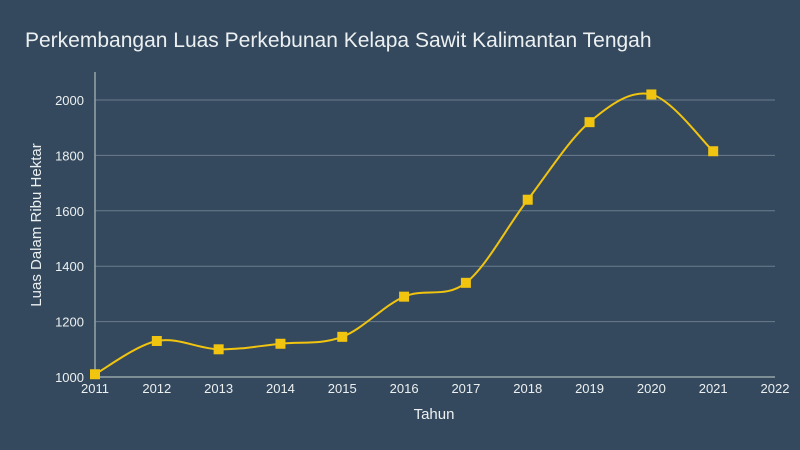 The image size is (800, 450). I want to click on point-2015, so click(342, 336).